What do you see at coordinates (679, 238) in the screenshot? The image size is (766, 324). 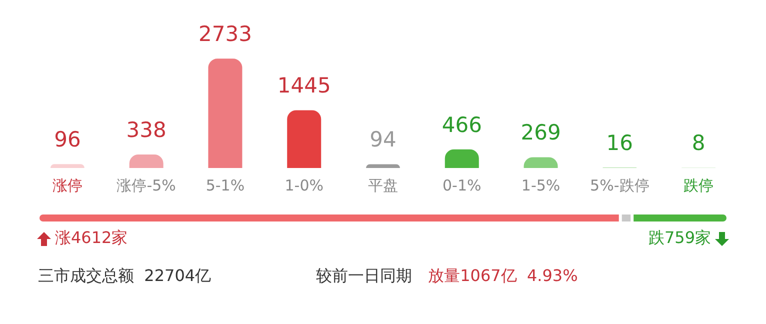 I see `text: 跌759家` at bounding box center [679, 238].